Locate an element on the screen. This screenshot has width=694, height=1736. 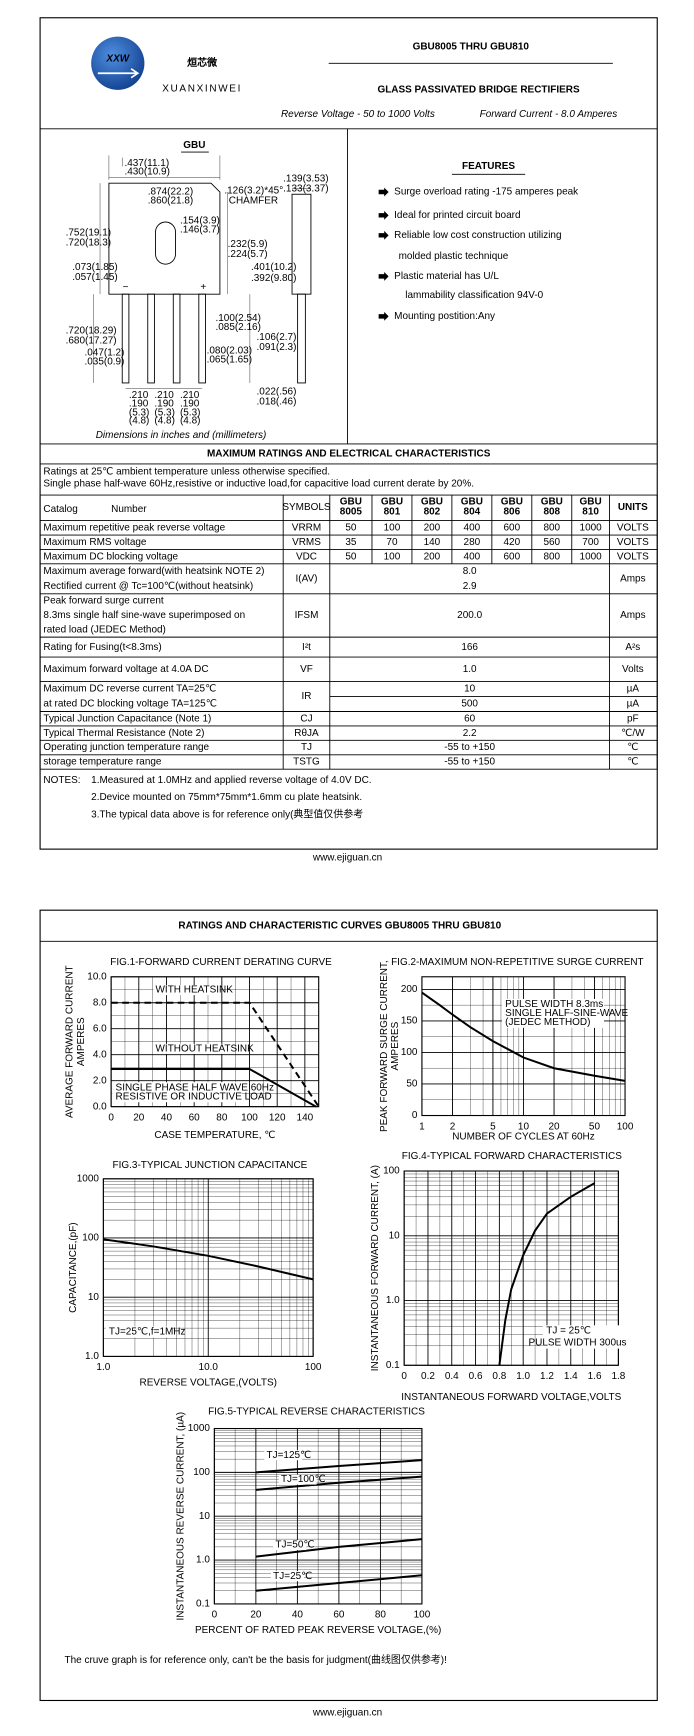
bullet is located at coordinates (383, 192).